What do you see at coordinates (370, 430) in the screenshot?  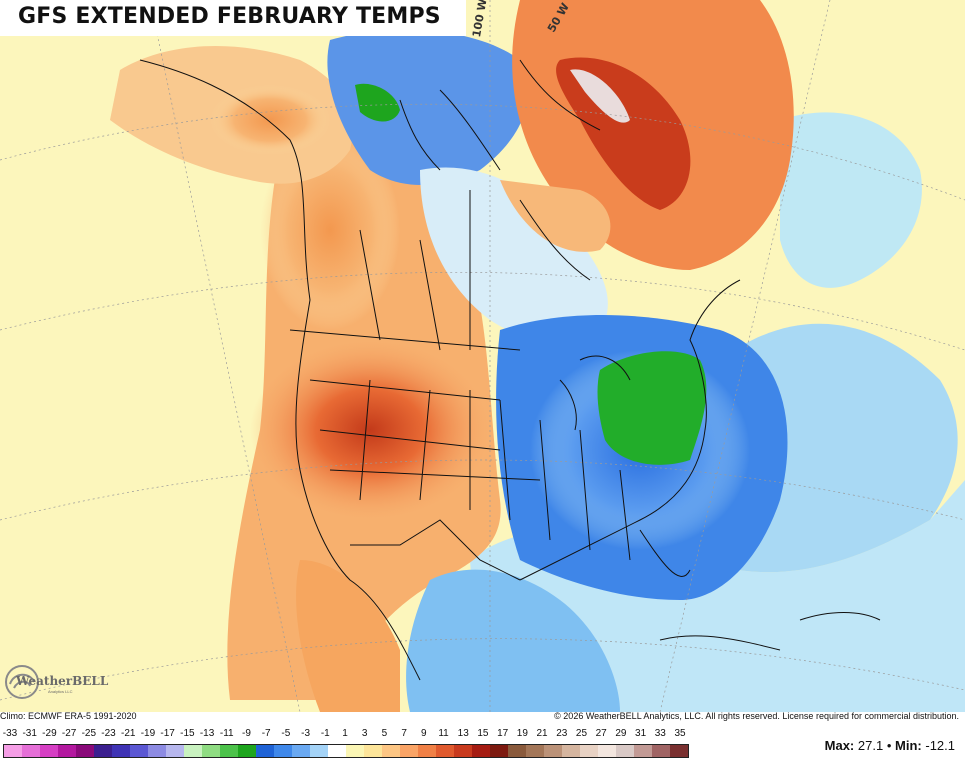 I see `region-southwest-hot` at bounding box center [370, 430].